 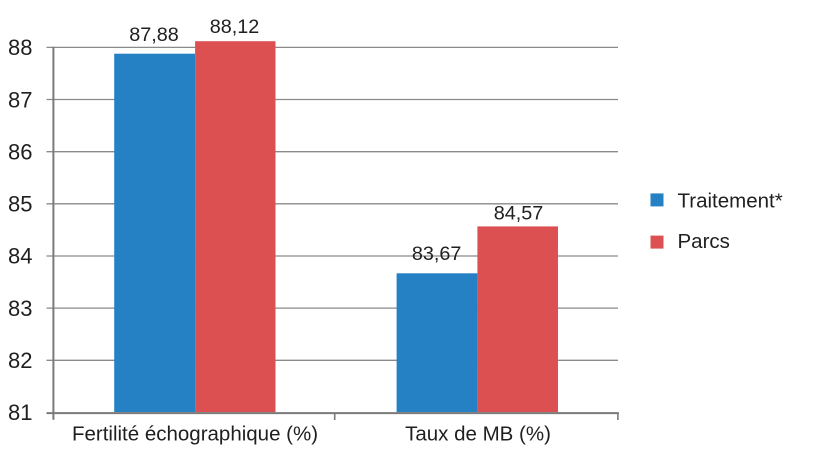 What do you see at coordinates (20, 412) in the screenshot?
I see `svg-text: 81` at bounding box center [20, 412].